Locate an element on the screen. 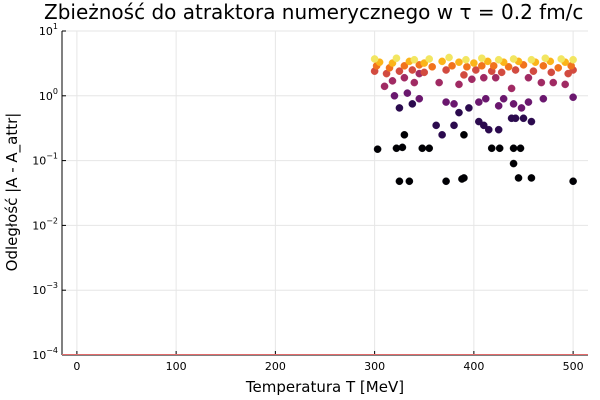  y-tick-label: 10⁻² is located at coordinates (45, 224).